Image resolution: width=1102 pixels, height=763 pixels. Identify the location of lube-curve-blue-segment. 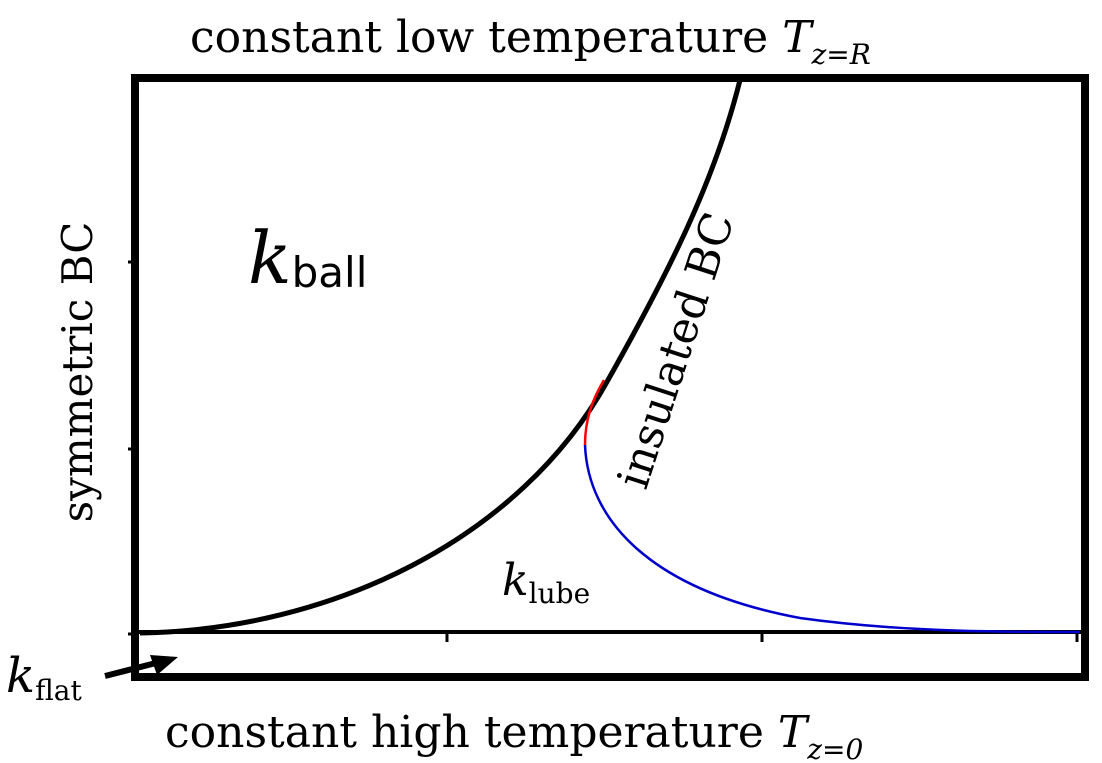
(832, 539).